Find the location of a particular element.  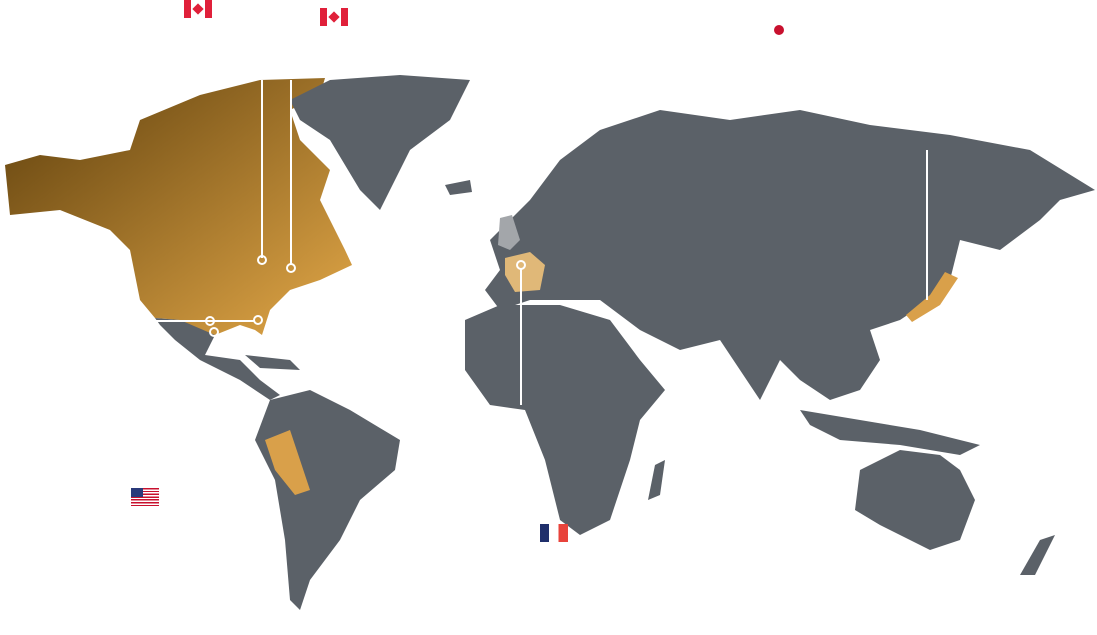

marker-toronto is located at coordinates (262, 260).